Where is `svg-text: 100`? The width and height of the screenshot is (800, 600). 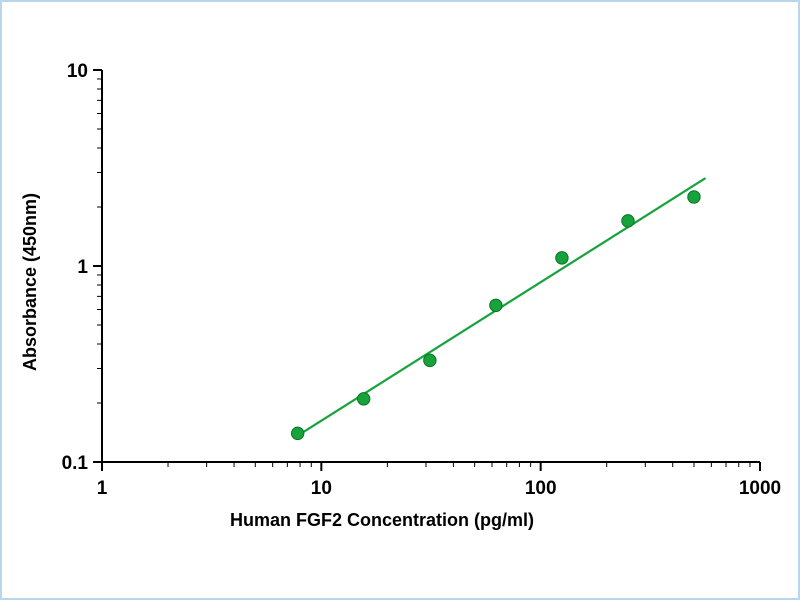
svg-text: 100 is located at coordinates (541, 488).